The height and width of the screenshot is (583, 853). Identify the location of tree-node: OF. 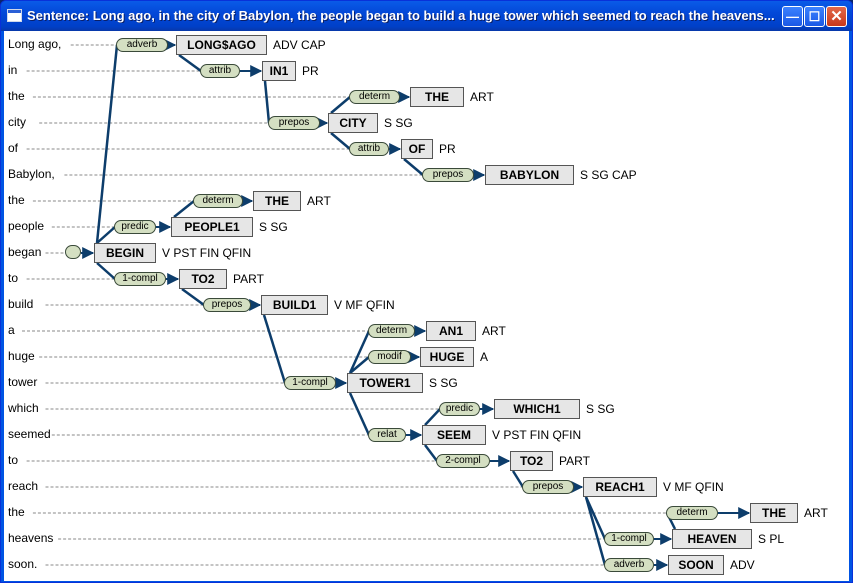
(417, 149).